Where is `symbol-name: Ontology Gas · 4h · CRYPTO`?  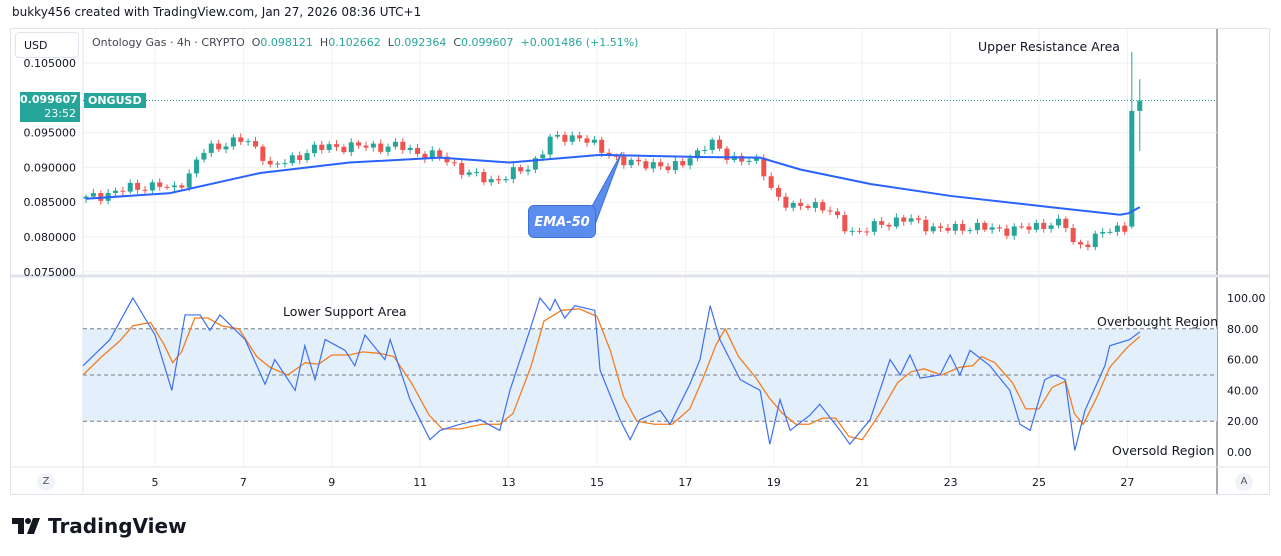 symbol-name: Ontology Gas · 4h · CRYPTO is located at coordinates (168, 42).